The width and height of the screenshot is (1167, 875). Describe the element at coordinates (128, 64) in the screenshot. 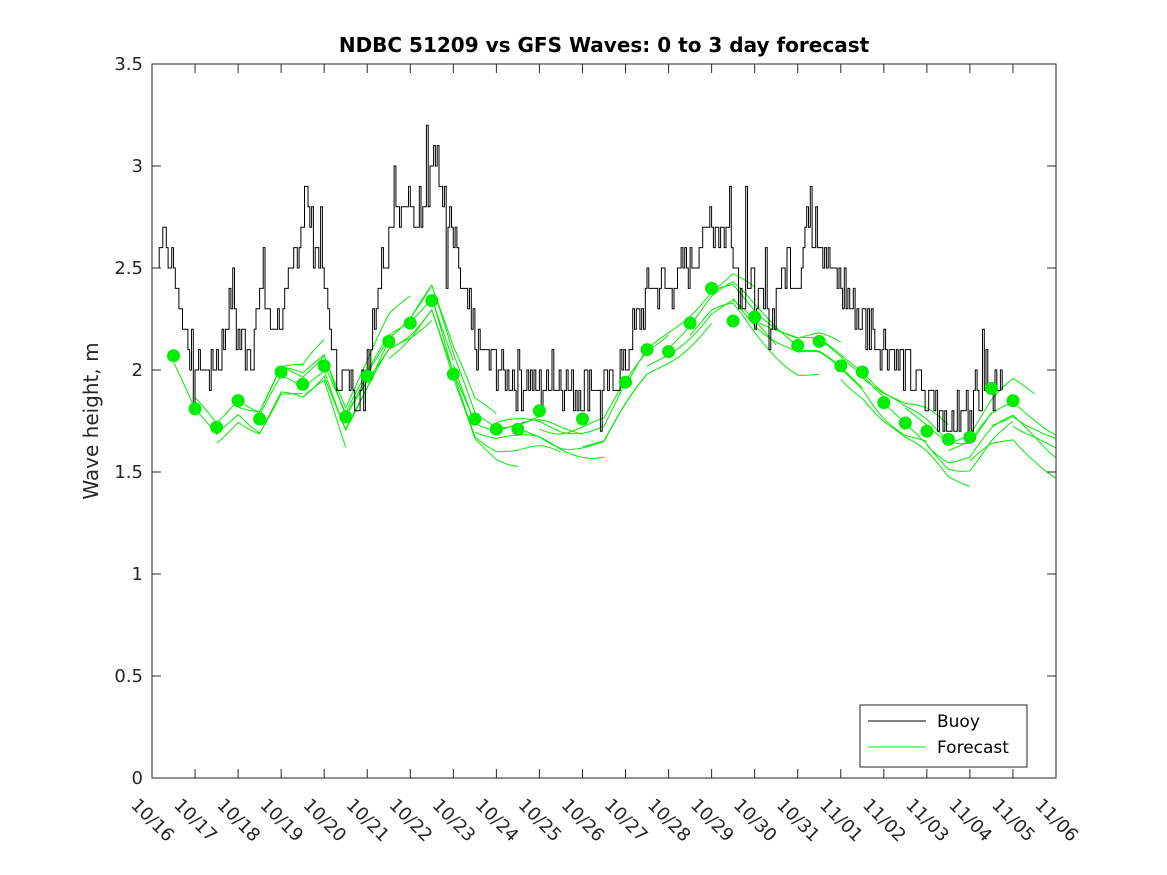

I see `y-tick-label: 3.5` at that location.